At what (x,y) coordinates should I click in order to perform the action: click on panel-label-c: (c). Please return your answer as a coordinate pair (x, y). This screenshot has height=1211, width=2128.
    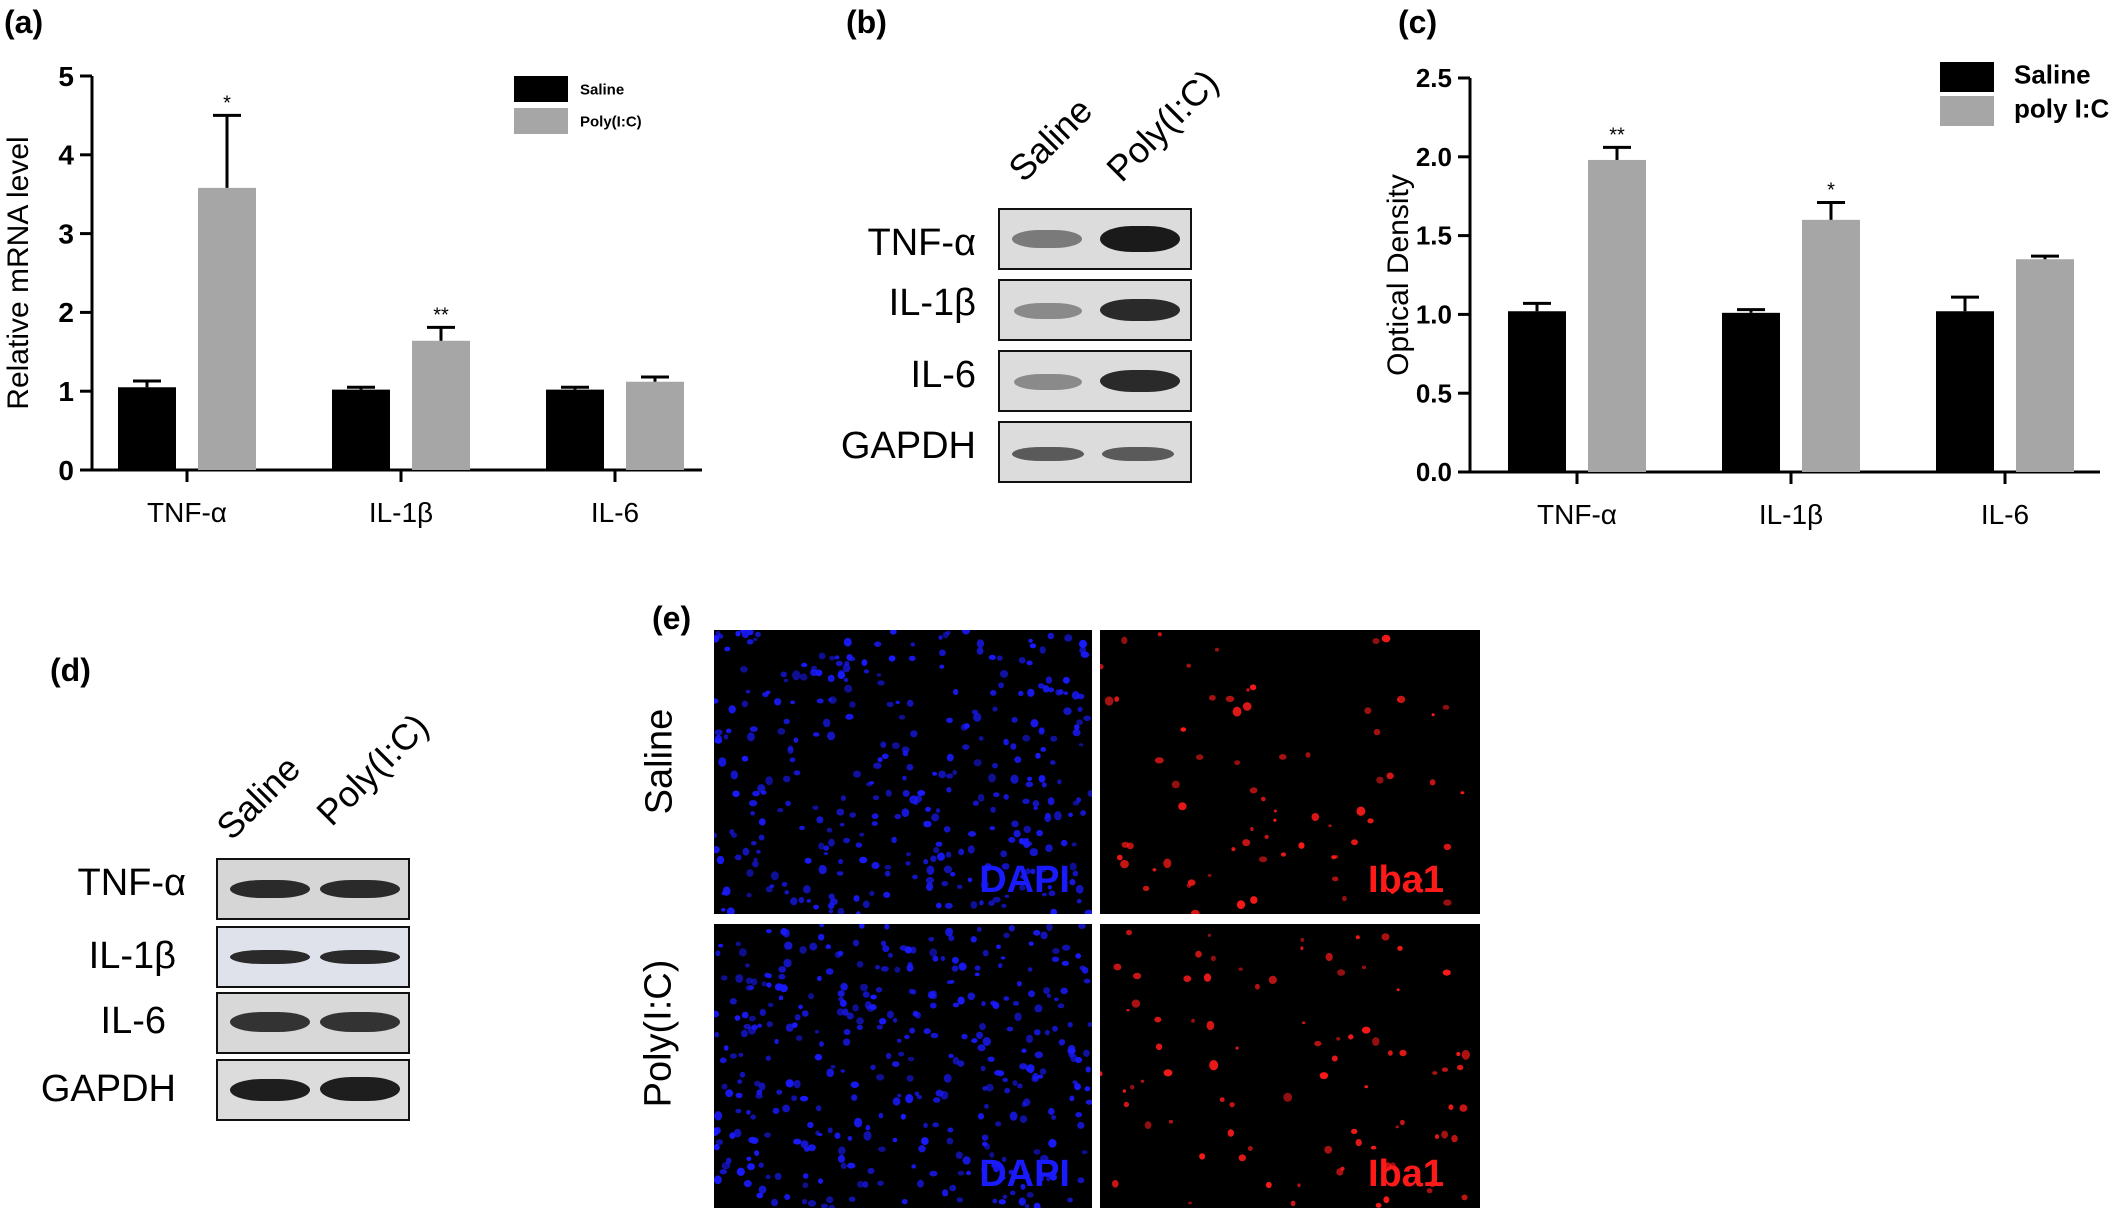
    Looking at the image, I should click on (1418, 22).